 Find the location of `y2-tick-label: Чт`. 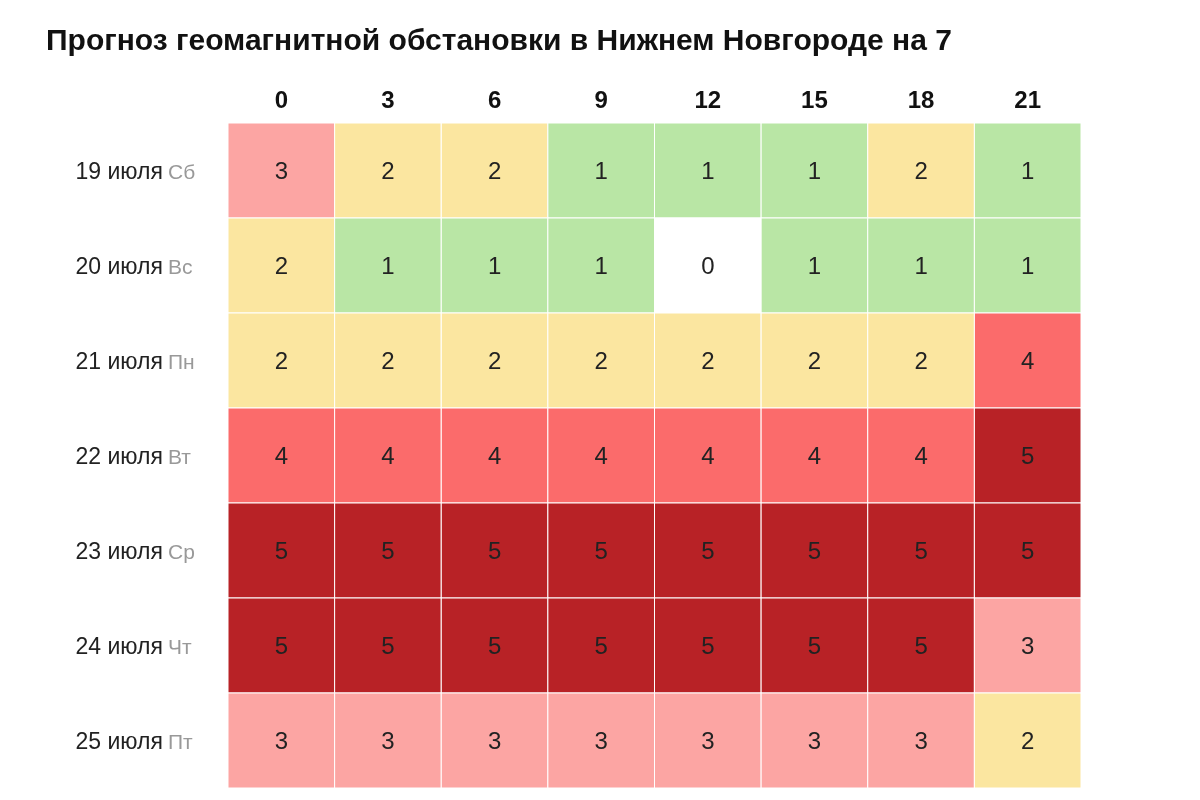

y2-tick-label: Чт is located at coordinates (180, 646).